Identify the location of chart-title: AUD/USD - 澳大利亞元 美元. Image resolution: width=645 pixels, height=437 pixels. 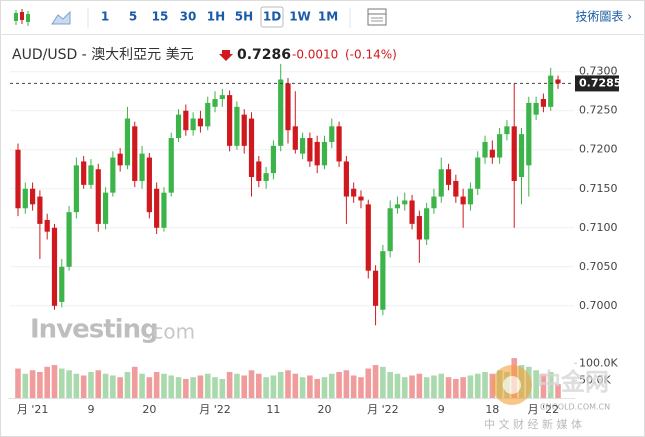
(103, 55).